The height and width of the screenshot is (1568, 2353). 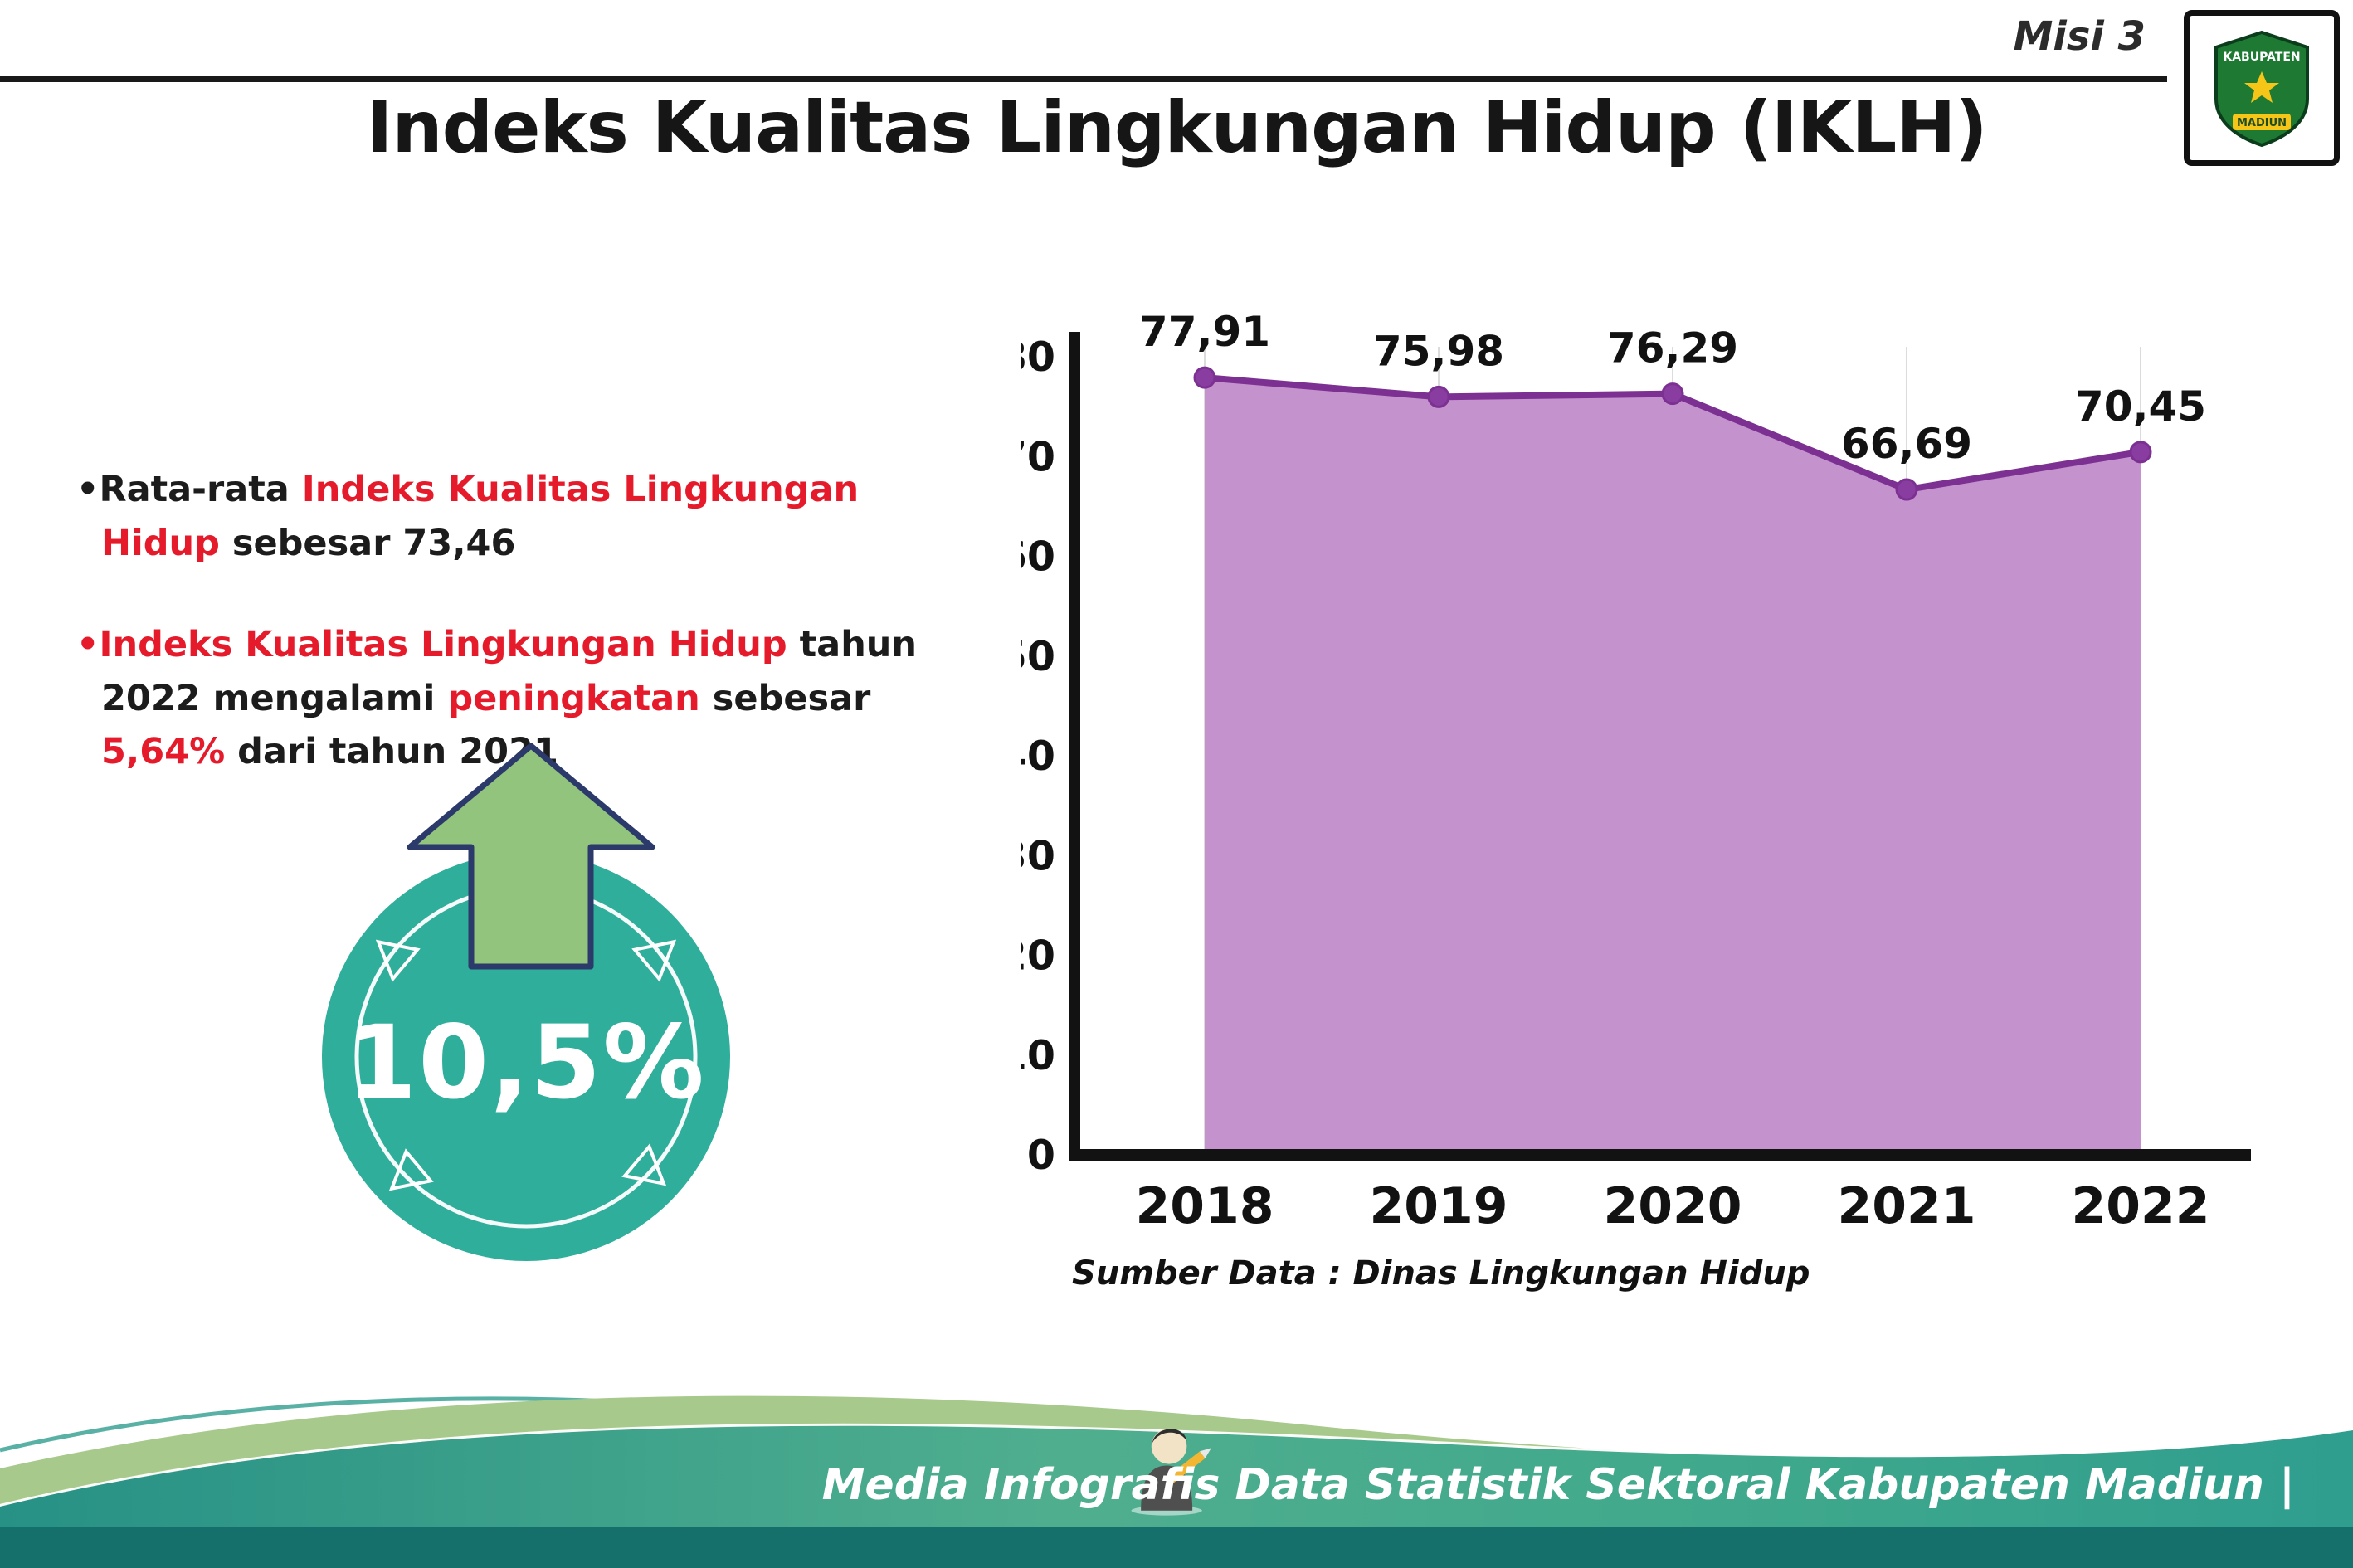 What do you see at coordinates (1038, 756) in the screenshot?
I see `y-tick-label: 40` at bounding box center [1038, 756].